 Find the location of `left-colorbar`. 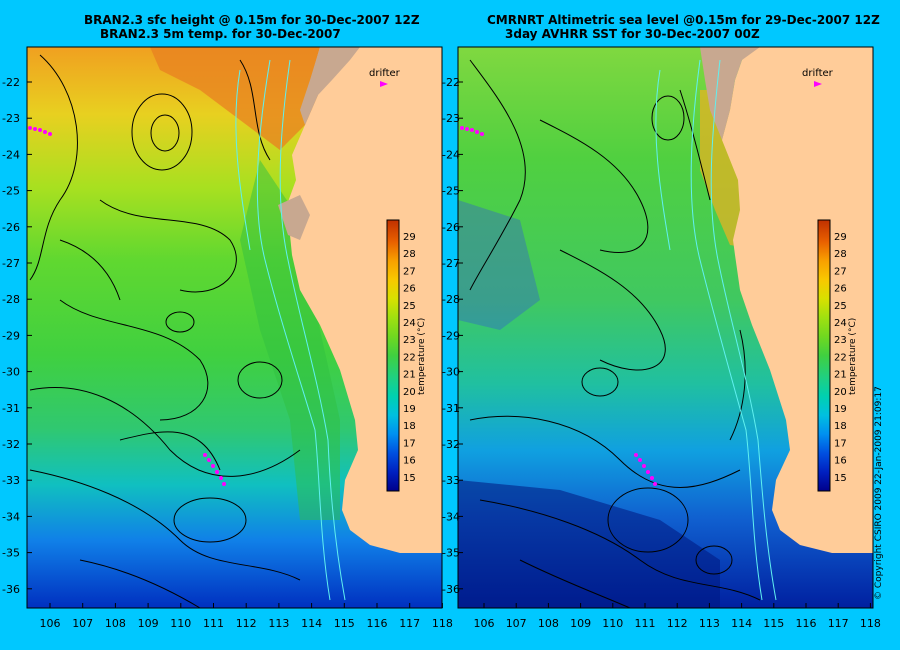

left-colorbar is located at coordinates (393, 355).